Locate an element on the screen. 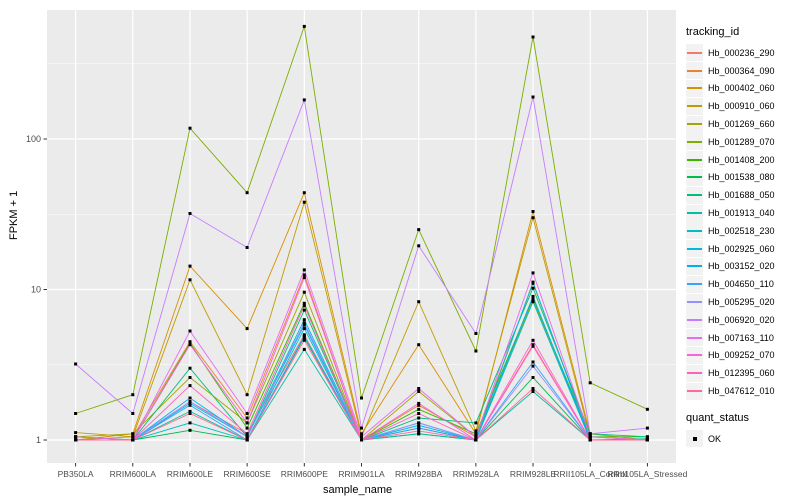 The width and height of the screenshot is (800, 500). y-tick-label: 1 is located at coordinates (38, 440).